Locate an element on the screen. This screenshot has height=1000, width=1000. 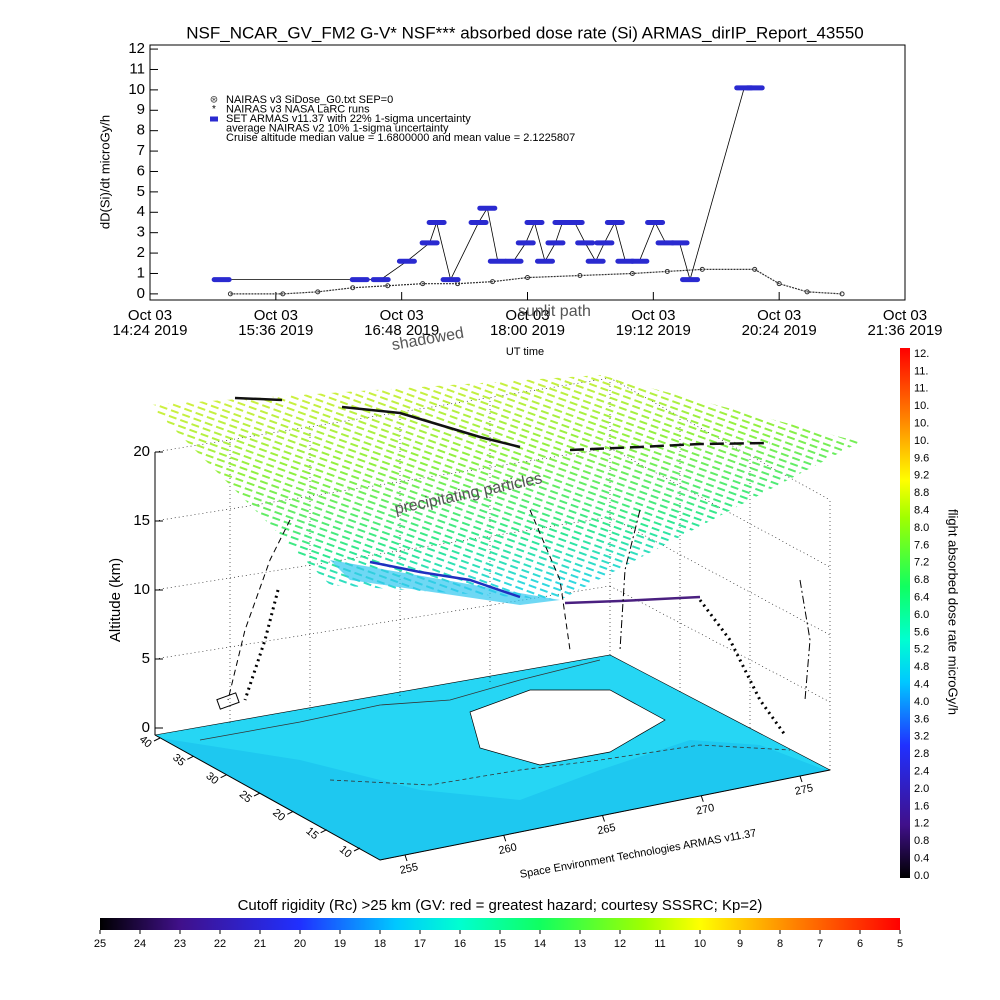
x-tick-label: Oct 03 15:36 2019 is located at coordinates (275, 323).